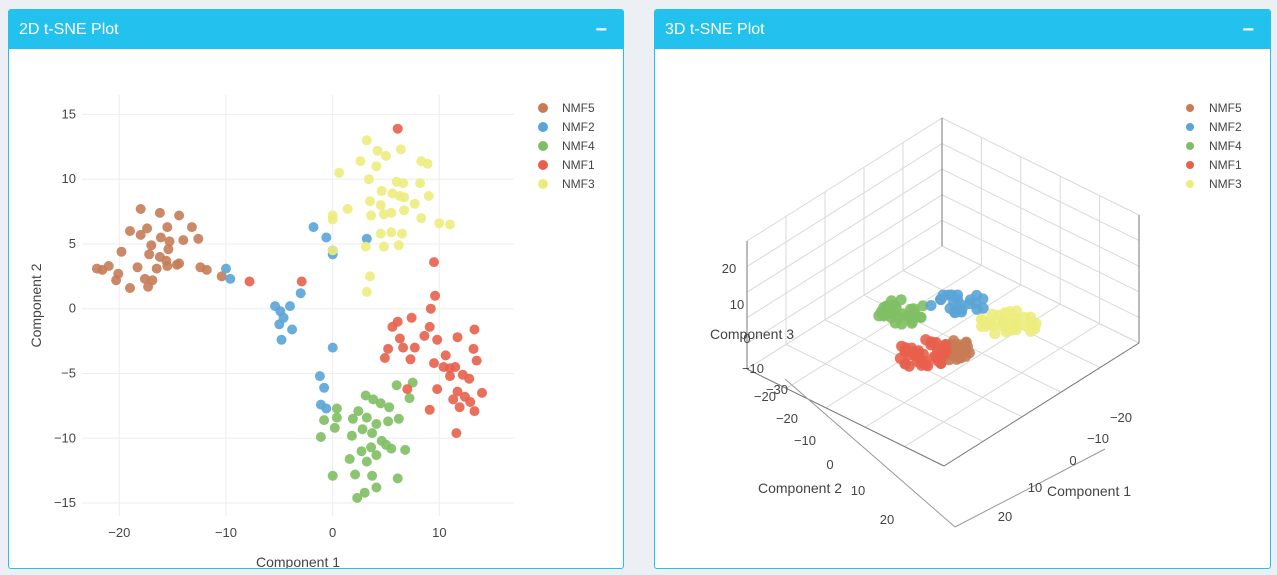 This screenshot has width=1277, height=575. What do you see at coordinates (68, 373) in the screenshot?
I see `y-tick-label: −5` at bounding box center [68, 373].